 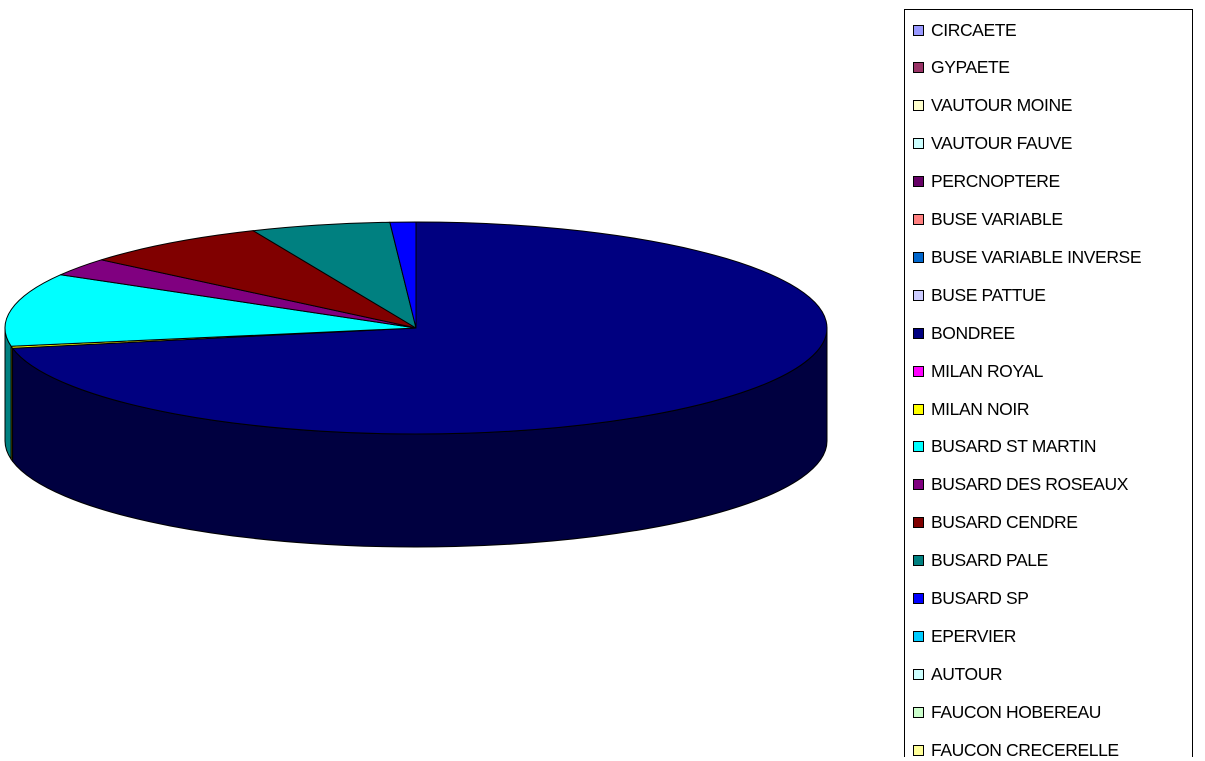 What do you see at coordinates (1001, 143) in the screenshot?
I see `legend-label: VAUTOUR FAUVE` at bounding box center [1001, 143].